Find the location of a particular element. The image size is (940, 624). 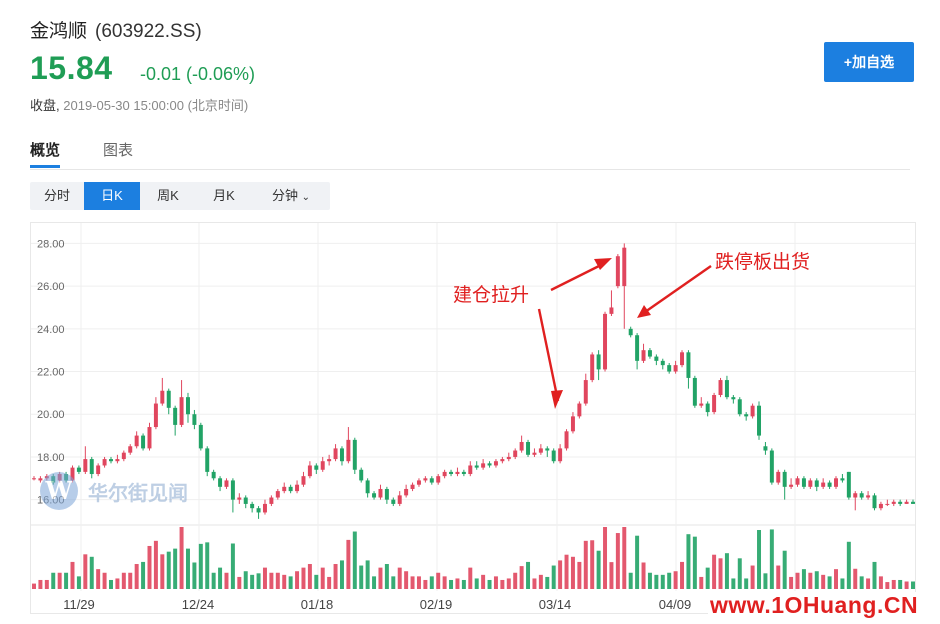

period-weekly-k: 周K is located at coordinates (168, 195).